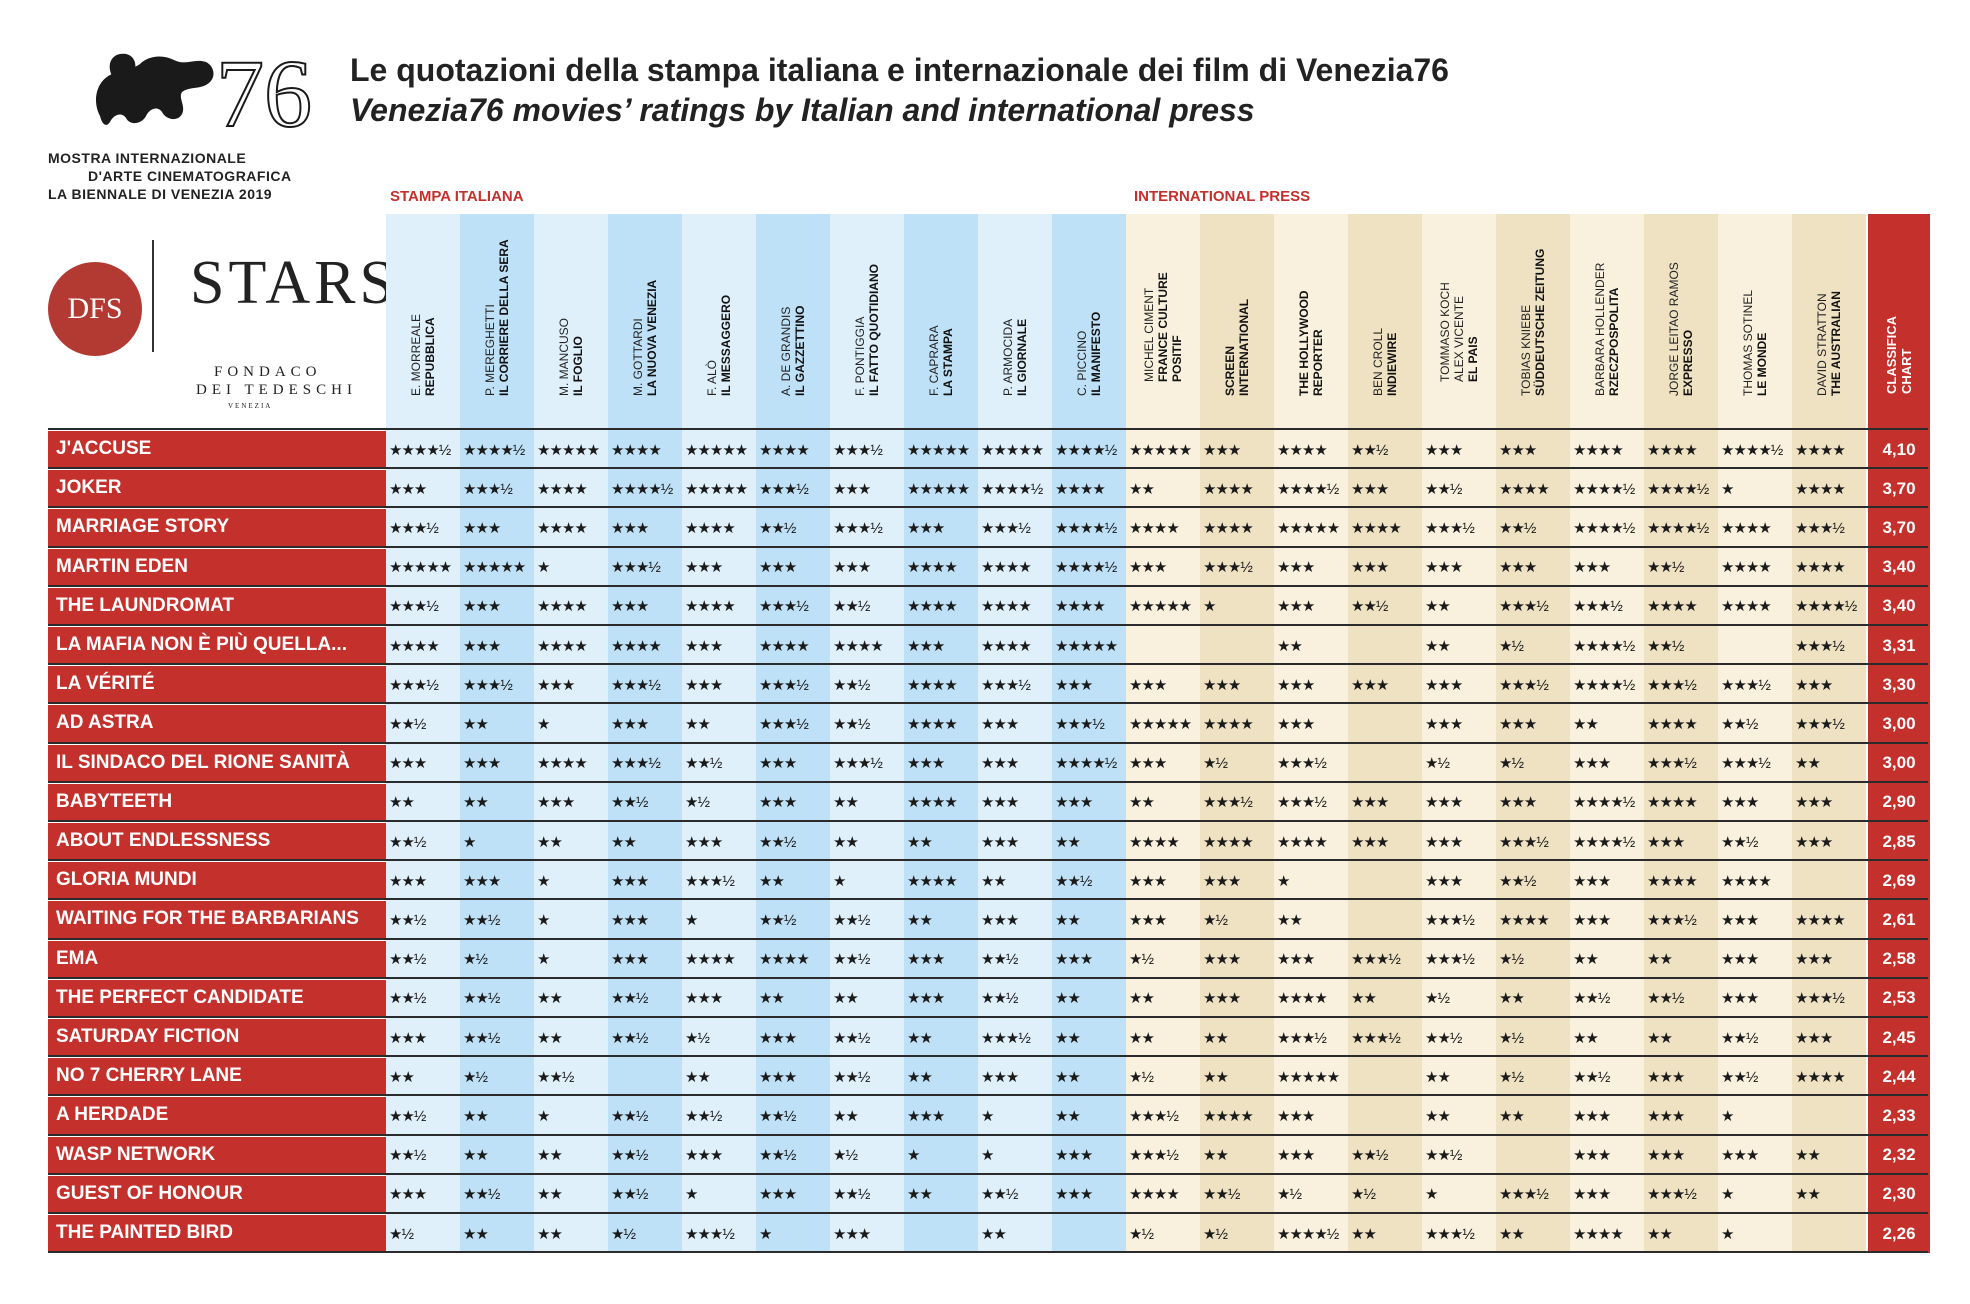 The image size is (1970, 1304). What do you see at coordinates (153, 296) in the screenshot?
I see `sponsor-divider` at bounding box center [153, 296].